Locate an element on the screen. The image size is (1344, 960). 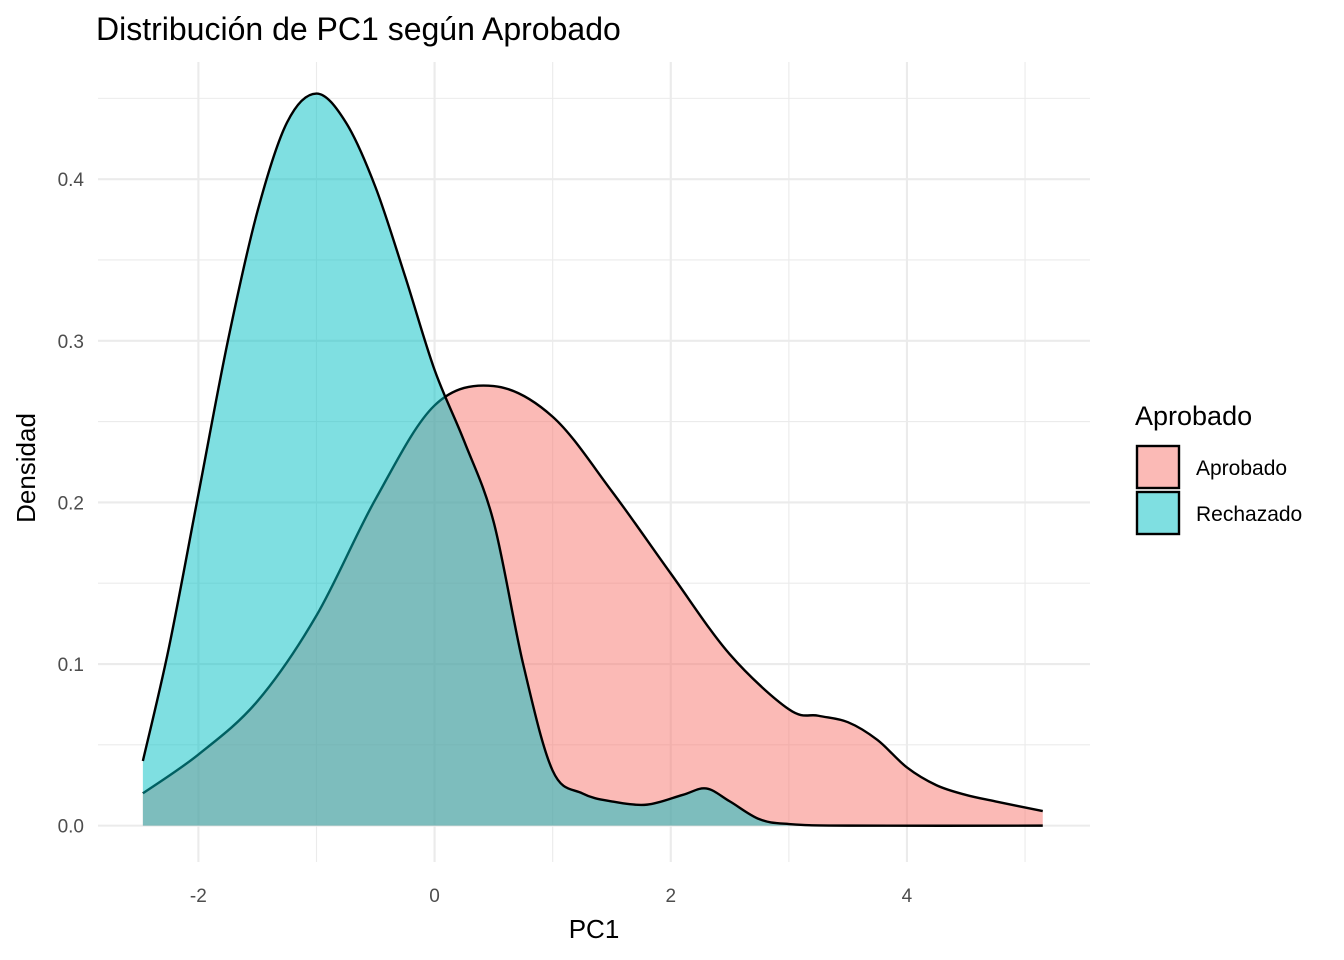
y-axis-ticks: 0.0 0.1 0.2 0.3 0.4 is located at coordinates (71, 503).